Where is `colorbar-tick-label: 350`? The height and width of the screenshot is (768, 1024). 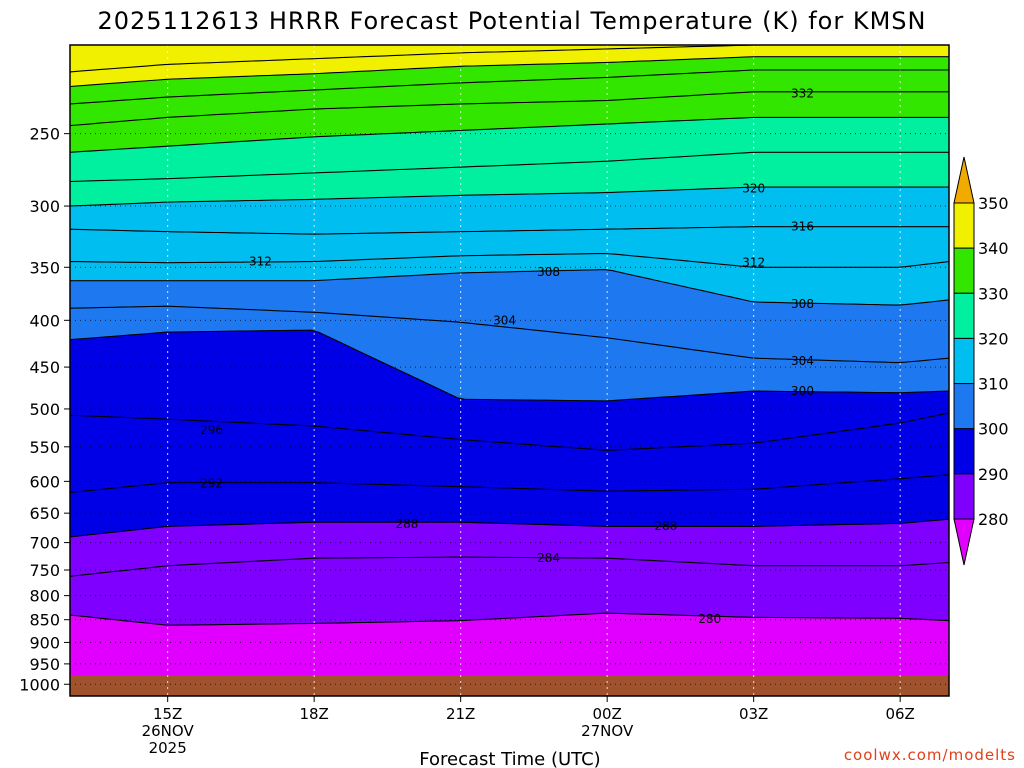 colorbar-tick-label: 350 is located at coordinates (993, 203).